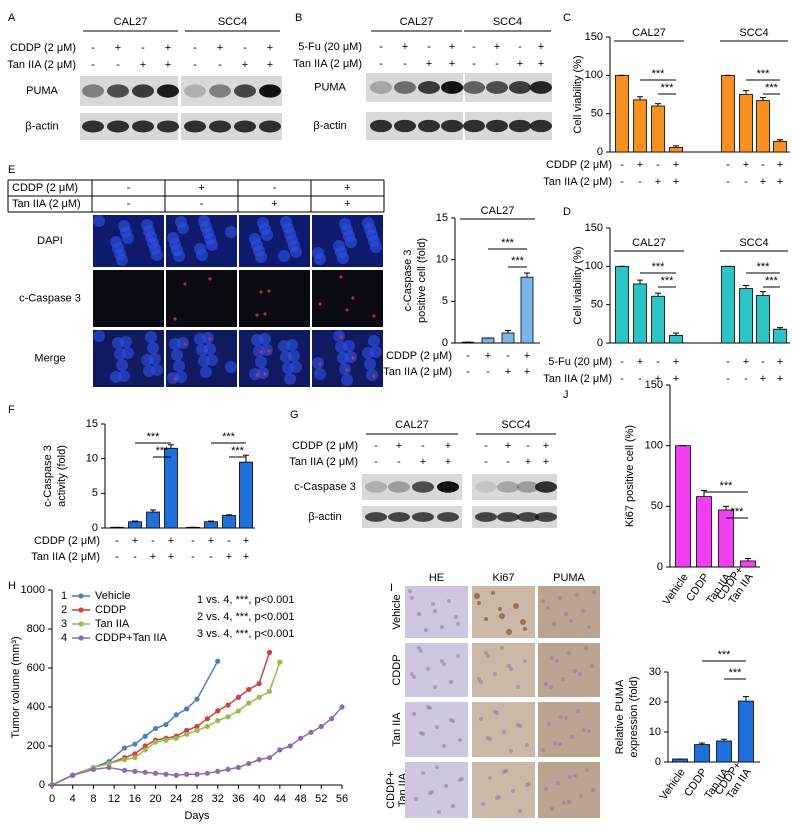 The image size is (793, 830). What do you see at coordinates (324, 517) in the screenshot?
I see `blot-row-label: β-actin` at bounding box center [324, 517].